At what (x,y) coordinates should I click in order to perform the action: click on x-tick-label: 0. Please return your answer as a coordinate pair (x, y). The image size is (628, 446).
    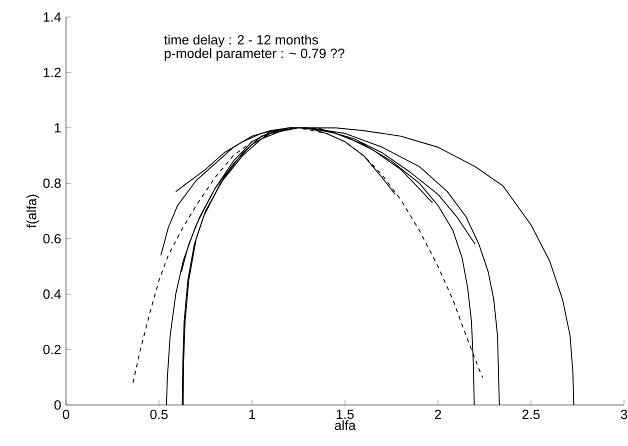
    Looking at the image, I should click on (66, 415).